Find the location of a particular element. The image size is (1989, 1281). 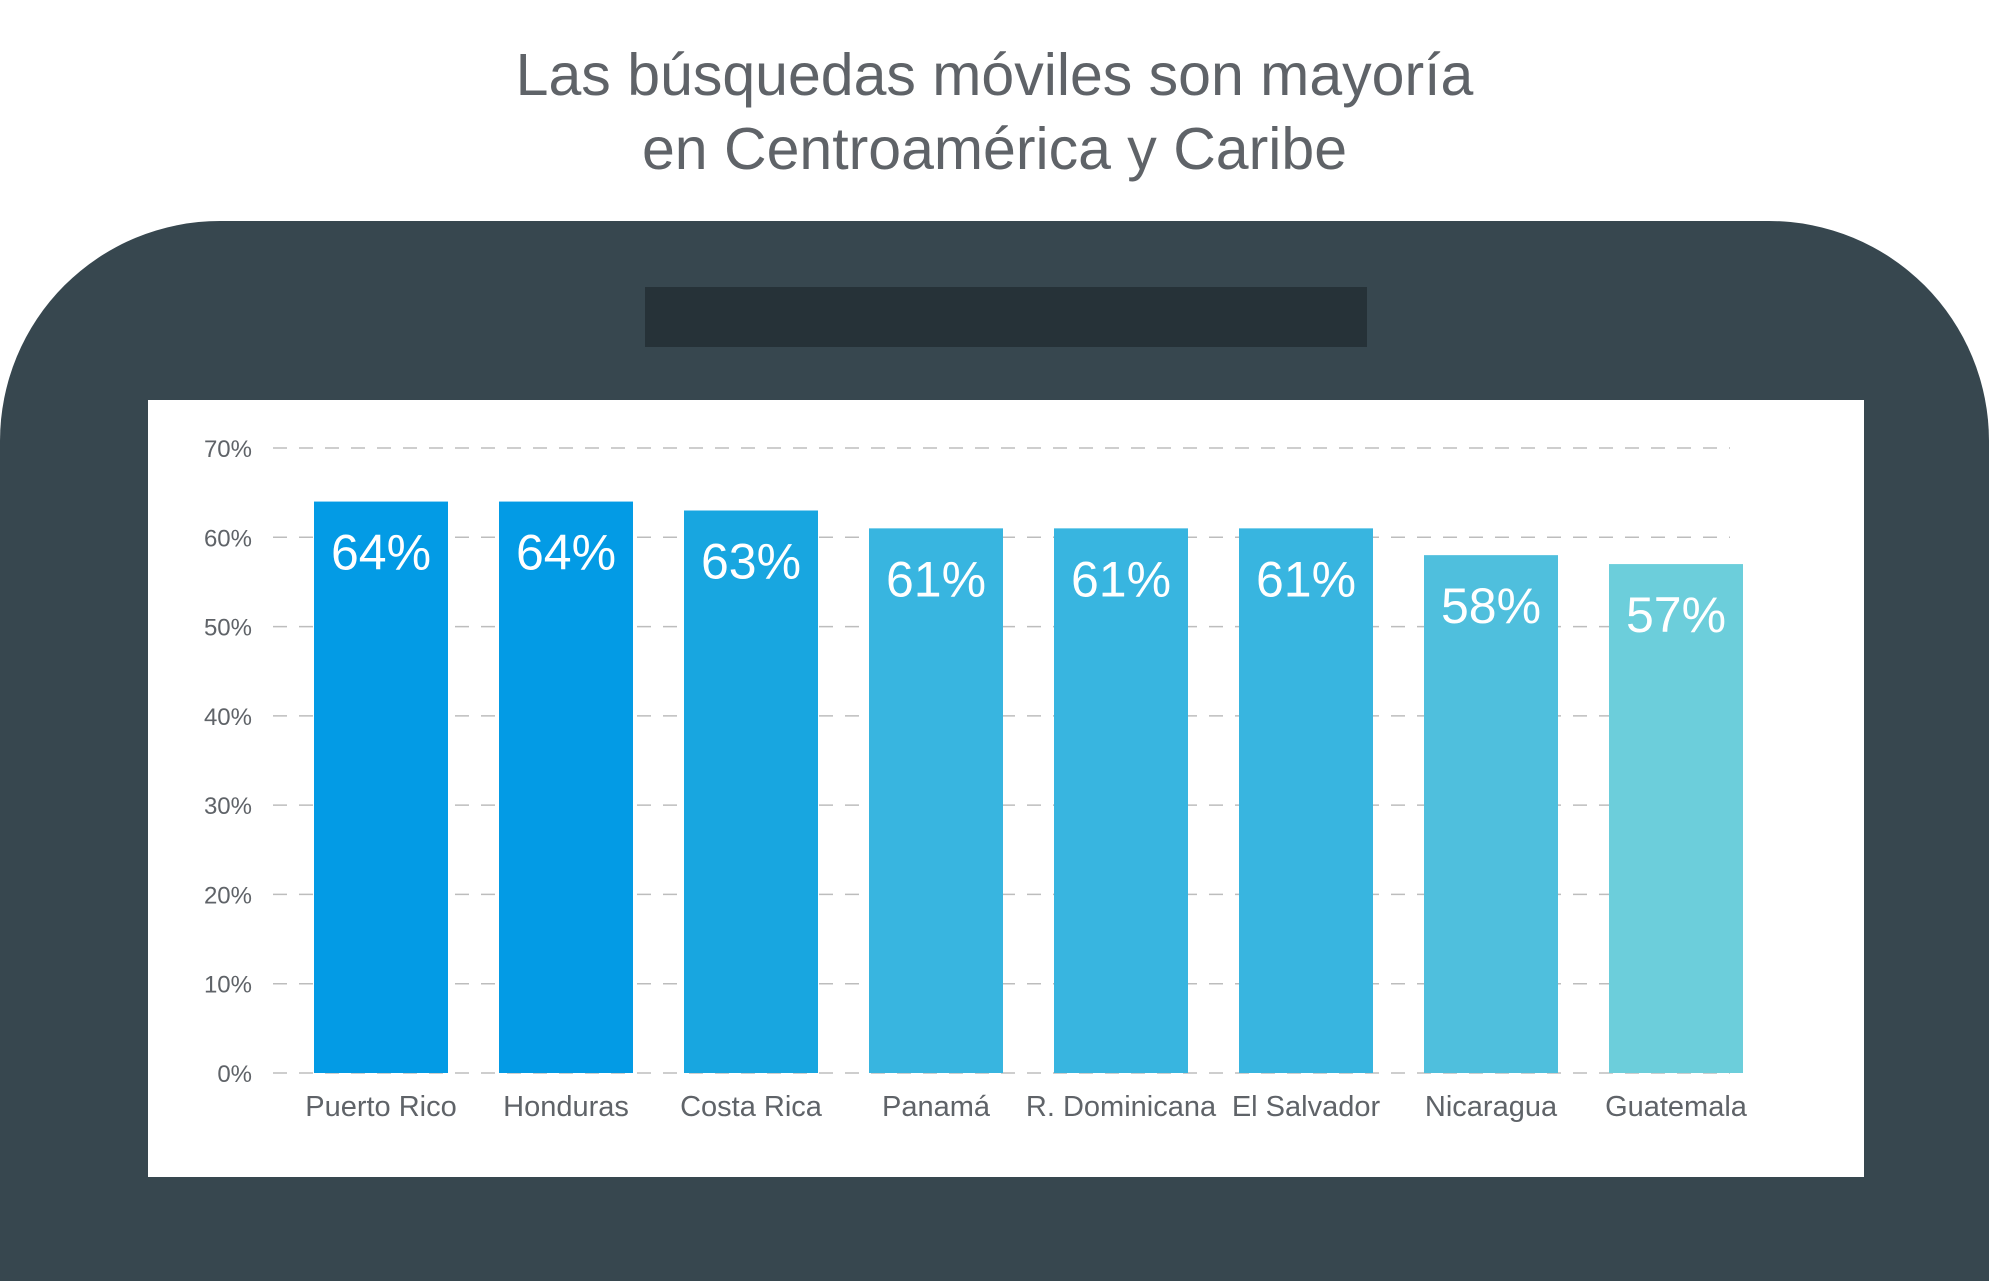

x-category-label: Nicaragua is located at coordinates (1491, 1107).